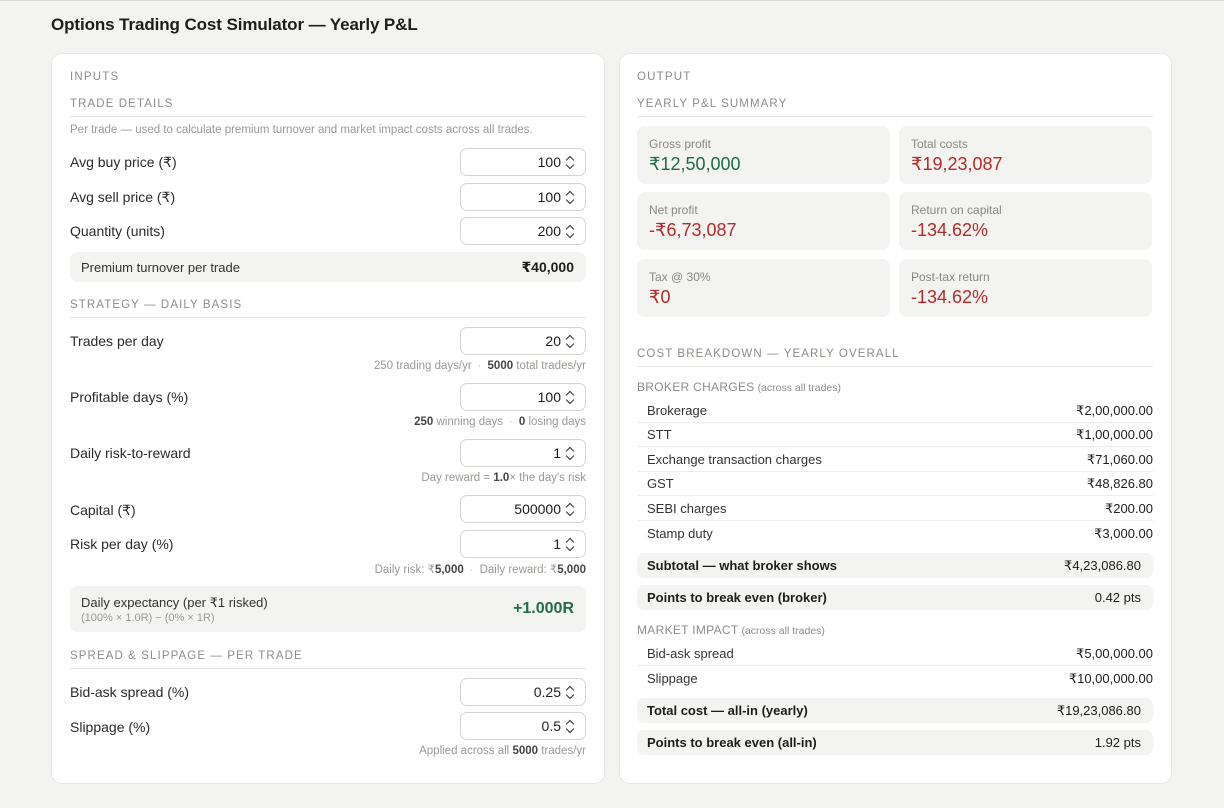 The width and height of the screenshot is (1224, 808). What do you see at coordinates (174, 602) in the screenshot?
I see `daily-expectancy-label: Daily expectancy (per ₹1 risked)` at bounding box center [174, 602].